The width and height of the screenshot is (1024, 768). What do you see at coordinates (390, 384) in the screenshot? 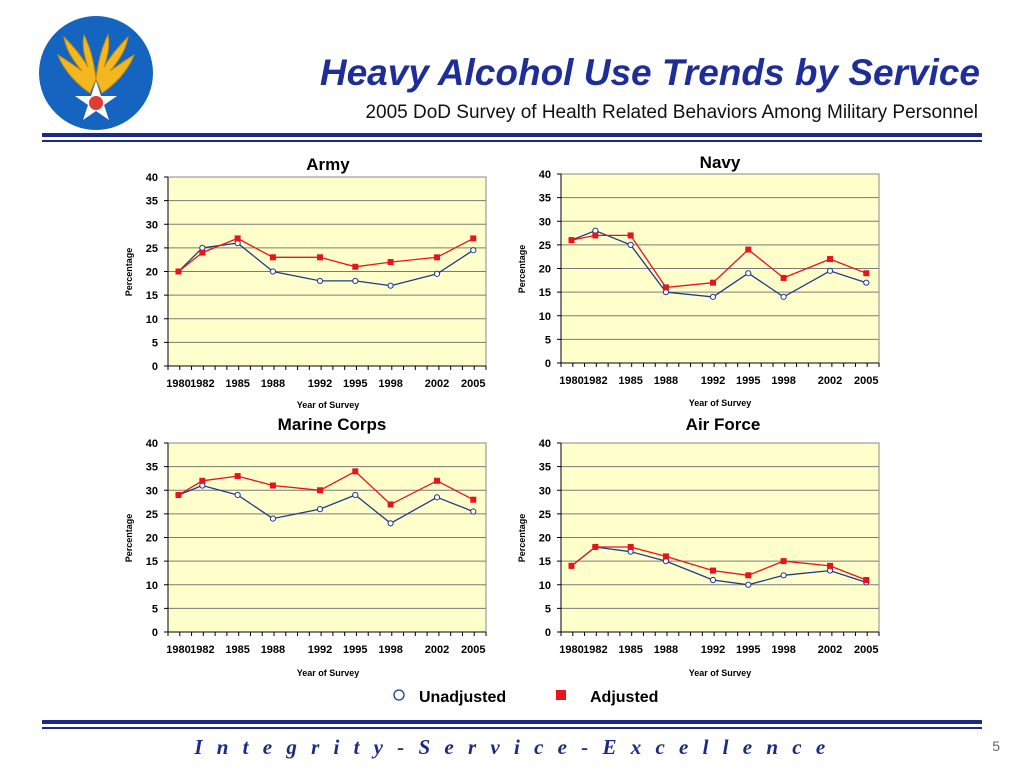
I see `army-x-tick-label: 1998` at bounding box center [390, 384].